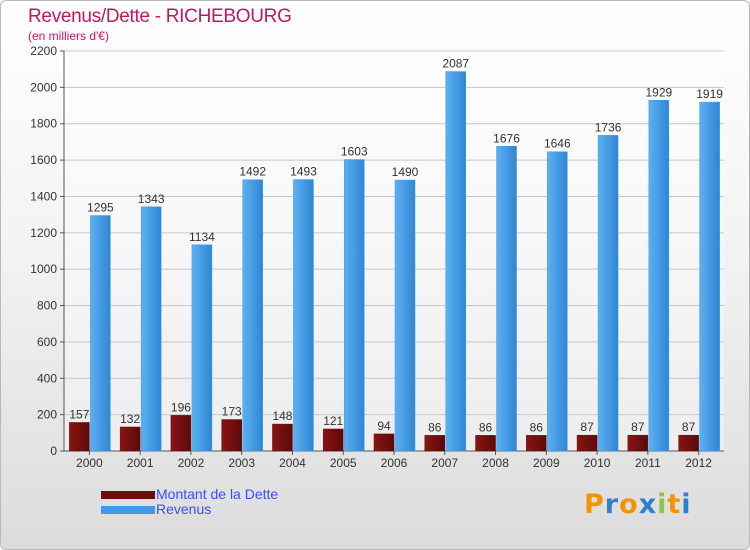 Image resolution: width=750 pixels, height=550 pixels. What do you see at coordinates (597, 463) in the screenshot?
I see `x-tick-label: 2010` at bounding box center [597, 463].